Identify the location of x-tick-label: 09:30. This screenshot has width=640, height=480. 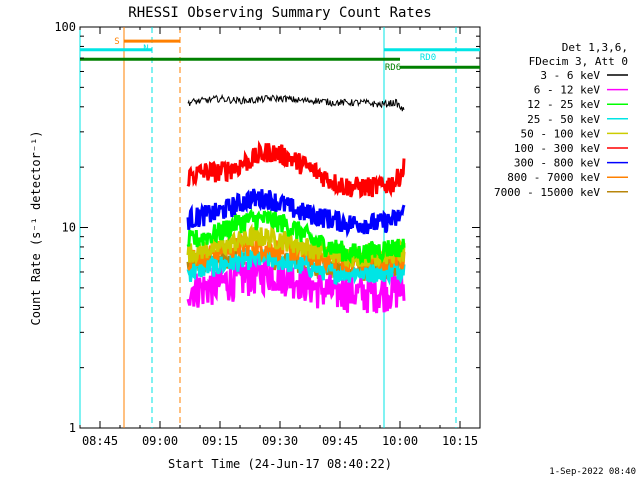
(280, 441).